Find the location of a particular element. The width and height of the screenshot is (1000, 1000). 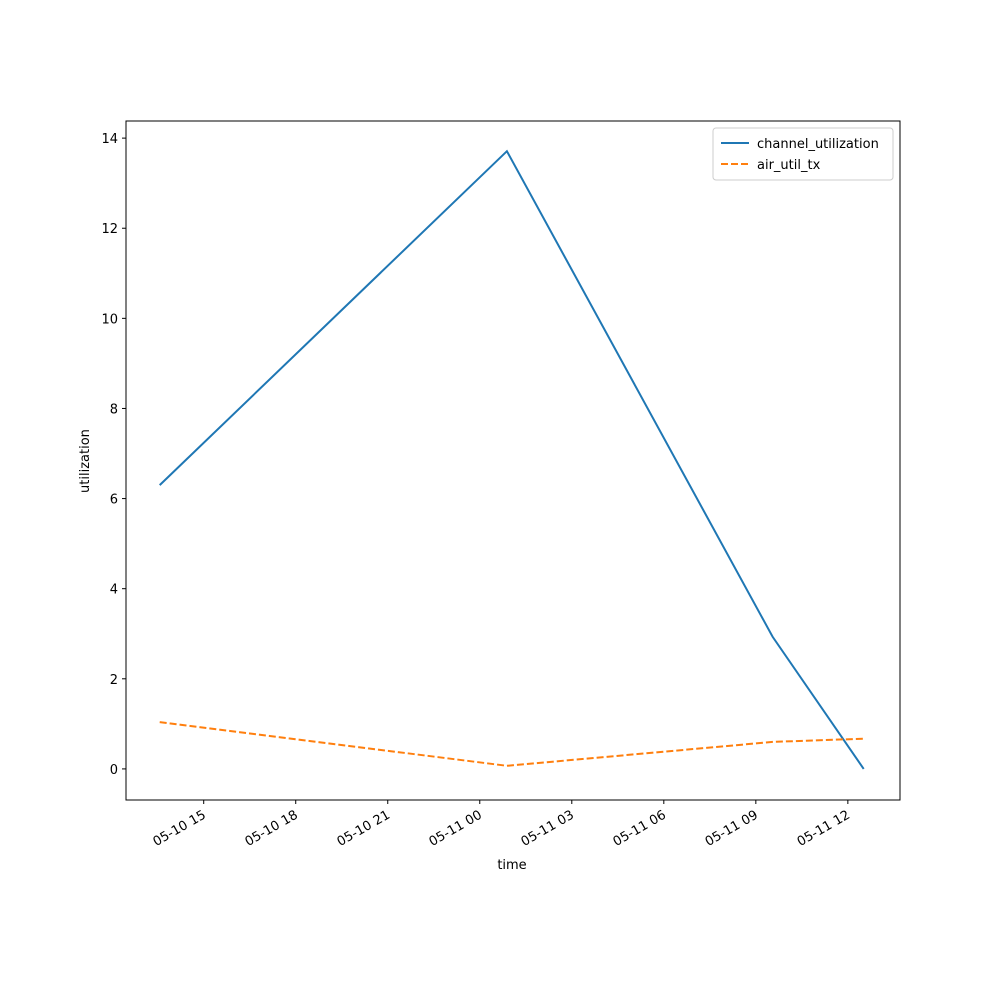

legend-label: air_util_tx is located at coordinates (789, 165).